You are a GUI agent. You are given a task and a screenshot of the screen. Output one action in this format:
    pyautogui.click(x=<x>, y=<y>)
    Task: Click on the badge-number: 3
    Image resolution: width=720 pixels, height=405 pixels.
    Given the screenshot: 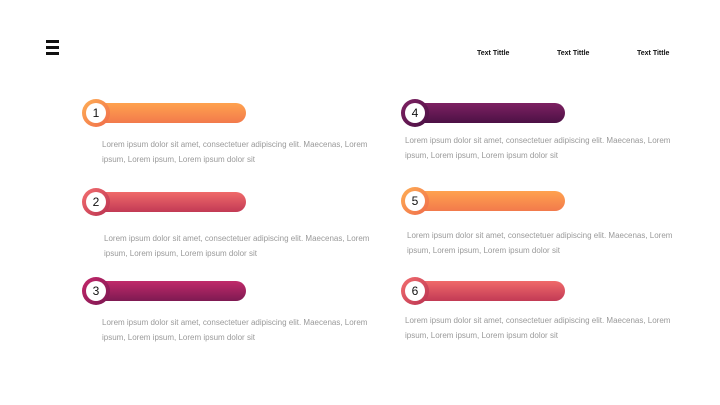 What is the action you would take?
    pyautogui.click(x=96, y=291)
    